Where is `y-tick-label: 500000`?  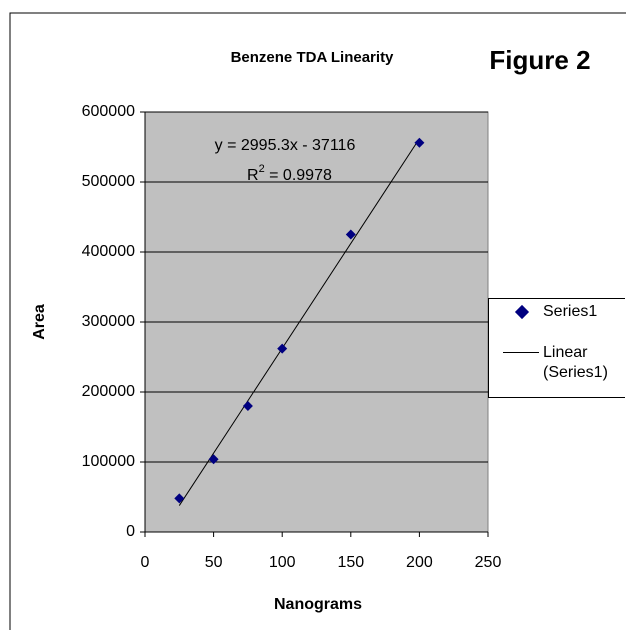 y-tick-label: 500000 is located at coordinates (108, 181).